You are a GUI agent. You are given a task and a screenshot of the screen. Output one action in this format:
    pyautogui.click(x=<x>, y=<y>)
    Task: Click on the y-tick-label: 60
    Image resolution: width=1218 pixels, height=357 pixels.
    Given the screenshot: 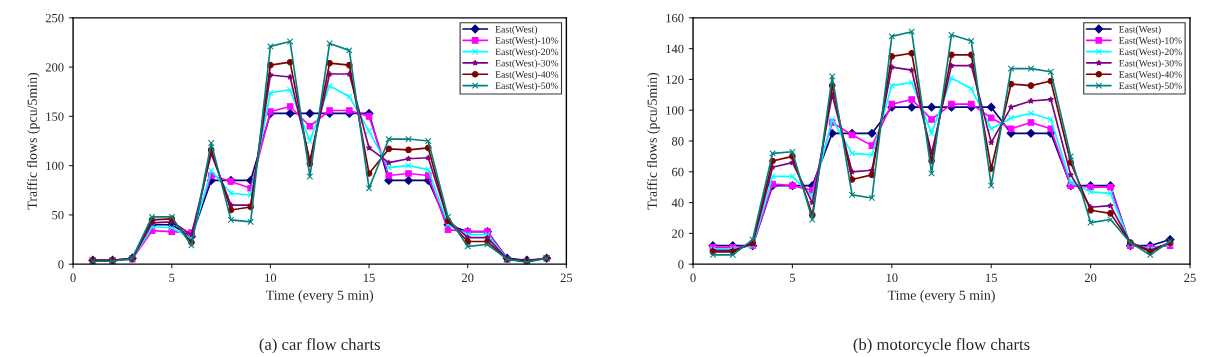 What is the action you would take?
    pyautogui.click(x=678, y=172)
    